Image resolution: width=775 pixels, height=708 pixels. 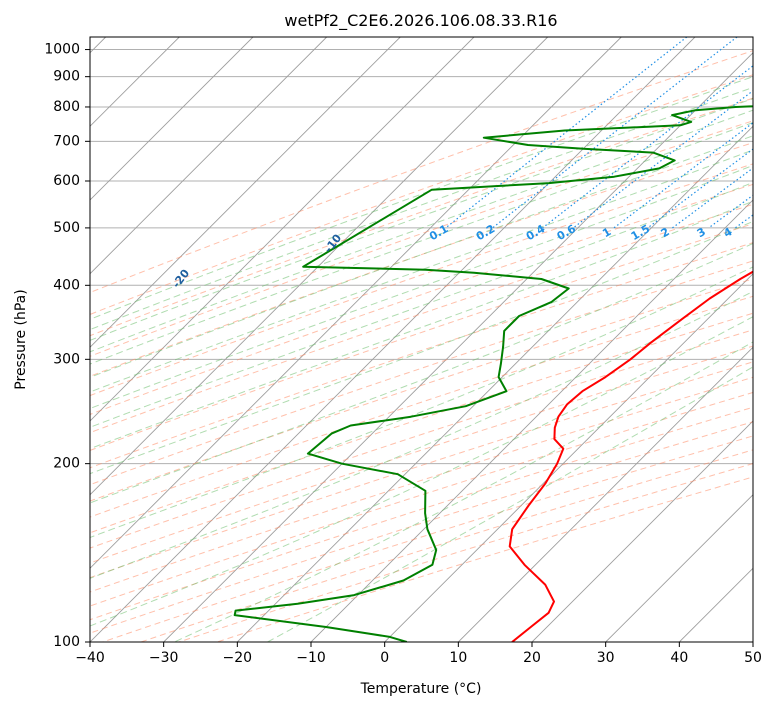 I want to click on chart-title: wetPf2_C2E6.2026.106.08.33.R16, so click(x=420, y=21).